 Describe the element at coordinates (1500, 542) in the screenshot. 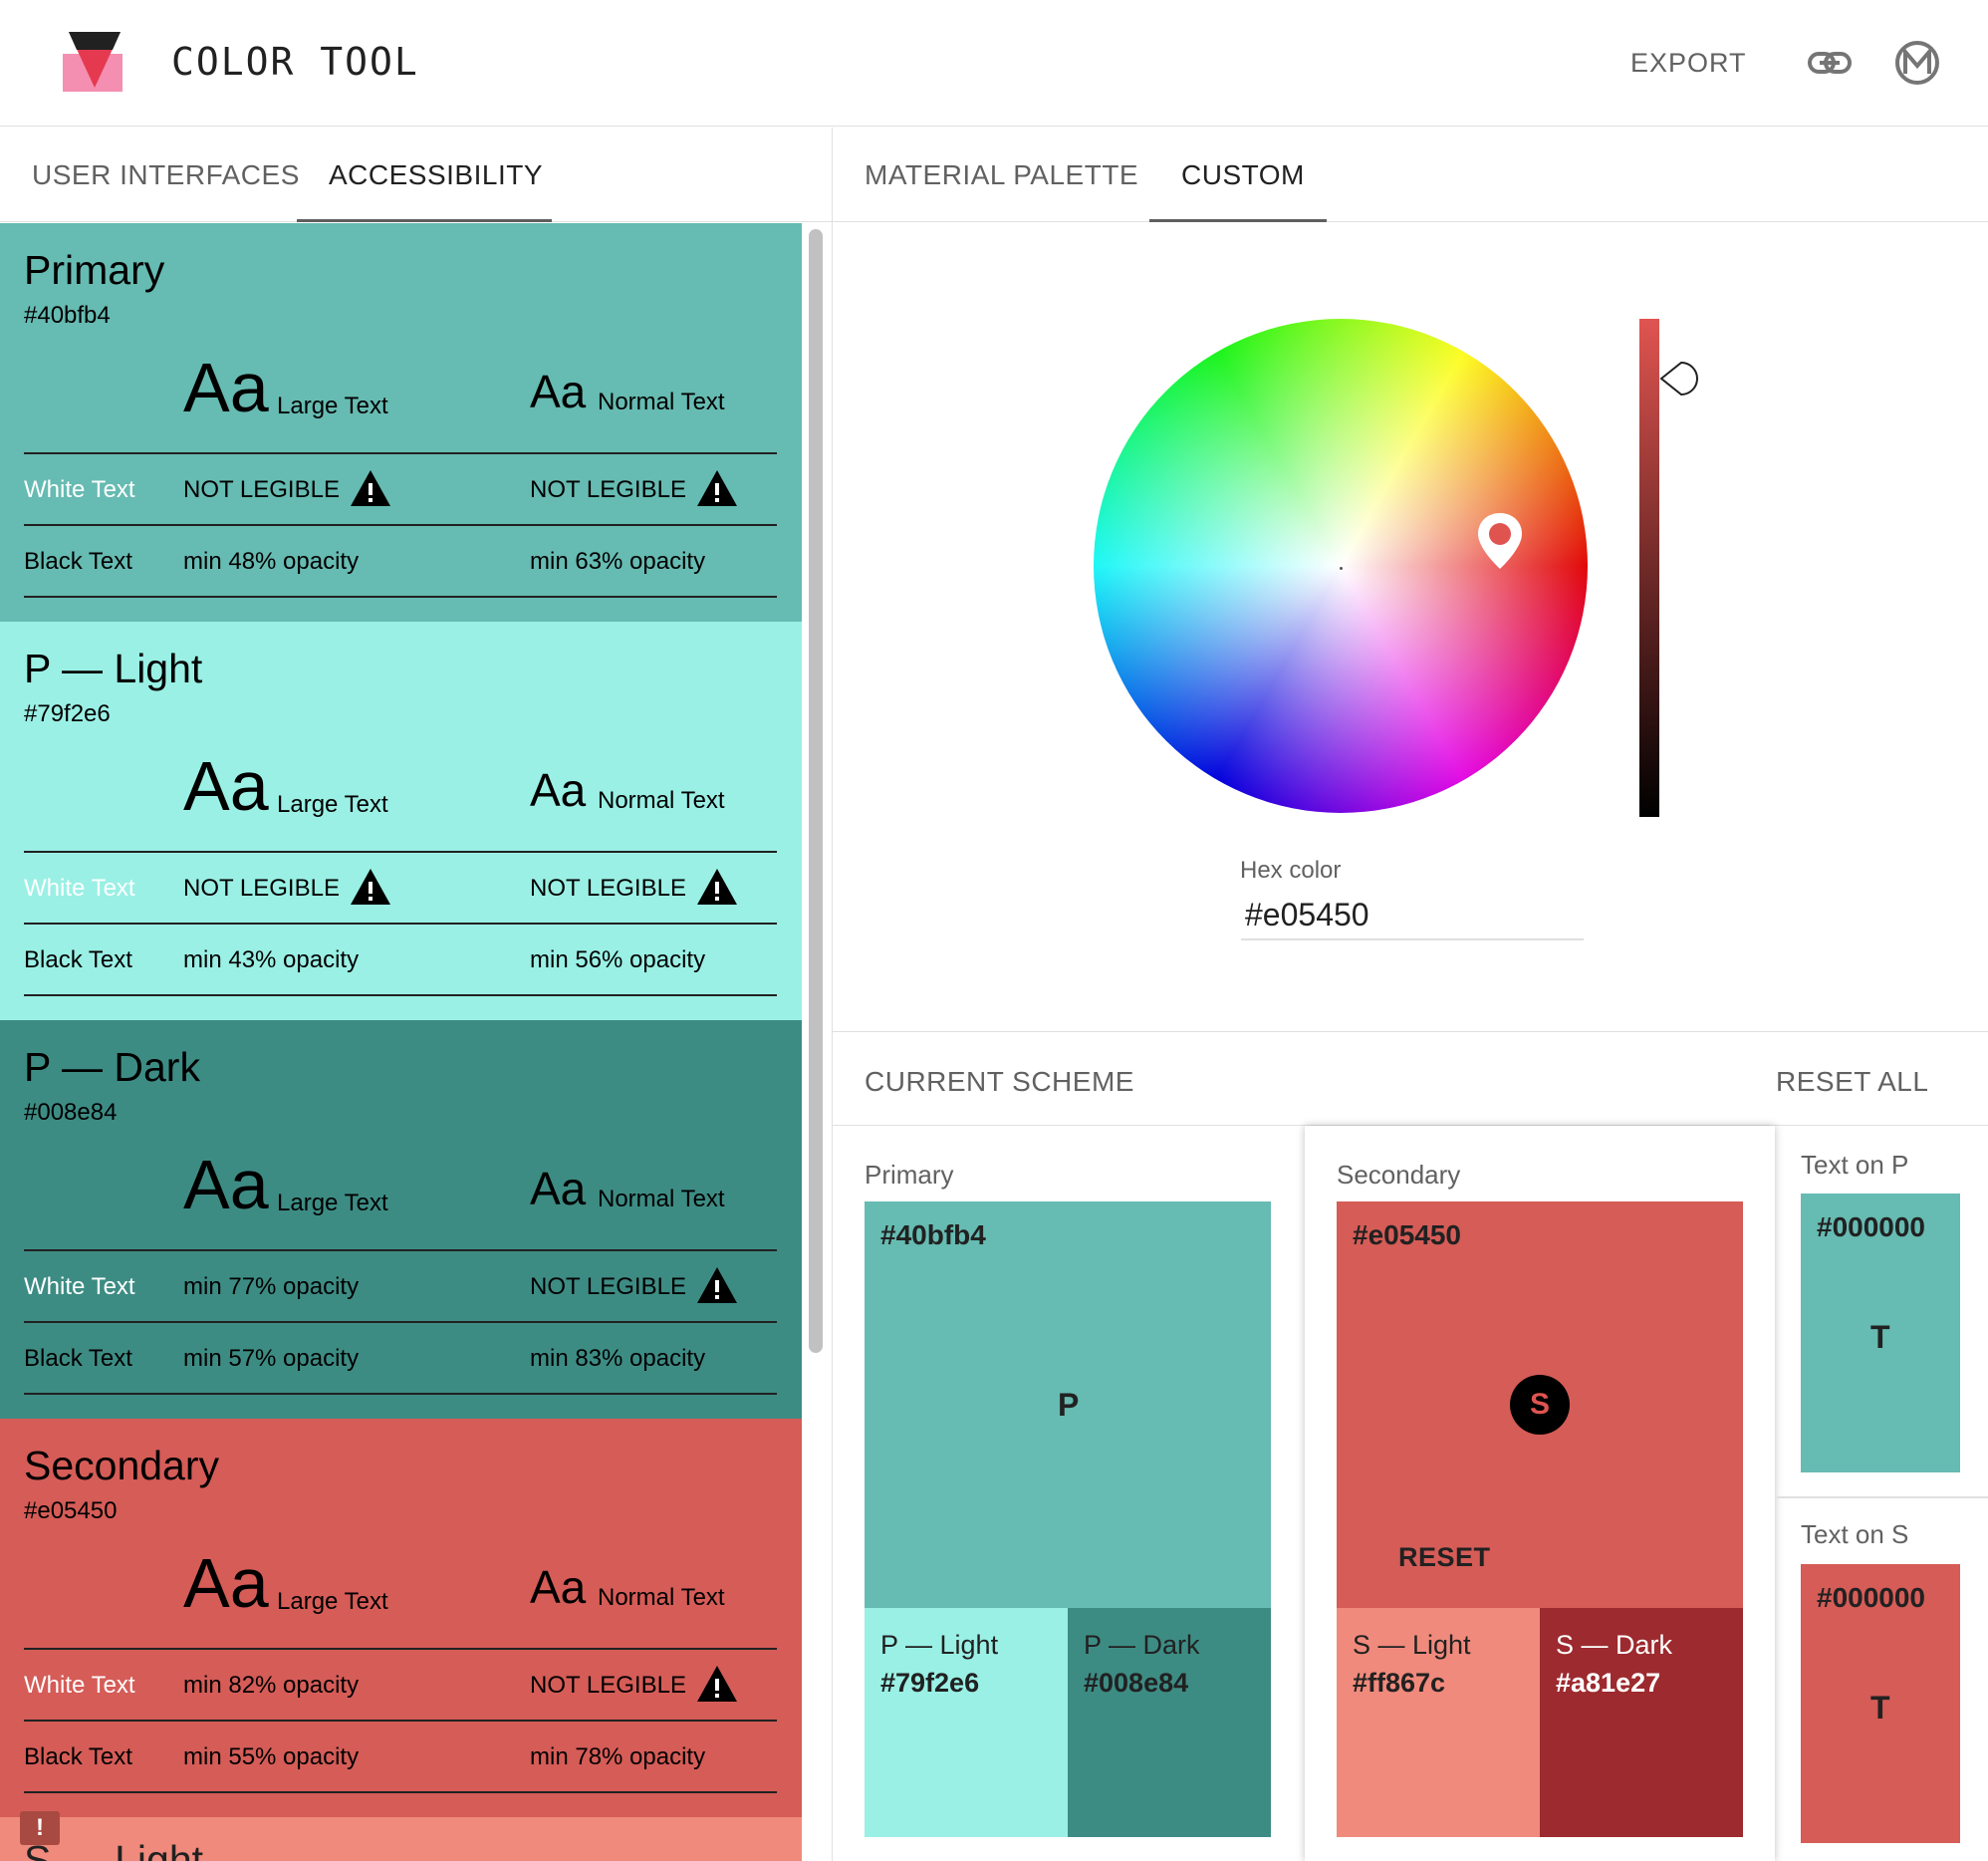

I see `color-wheel-marker-icon` at that location.